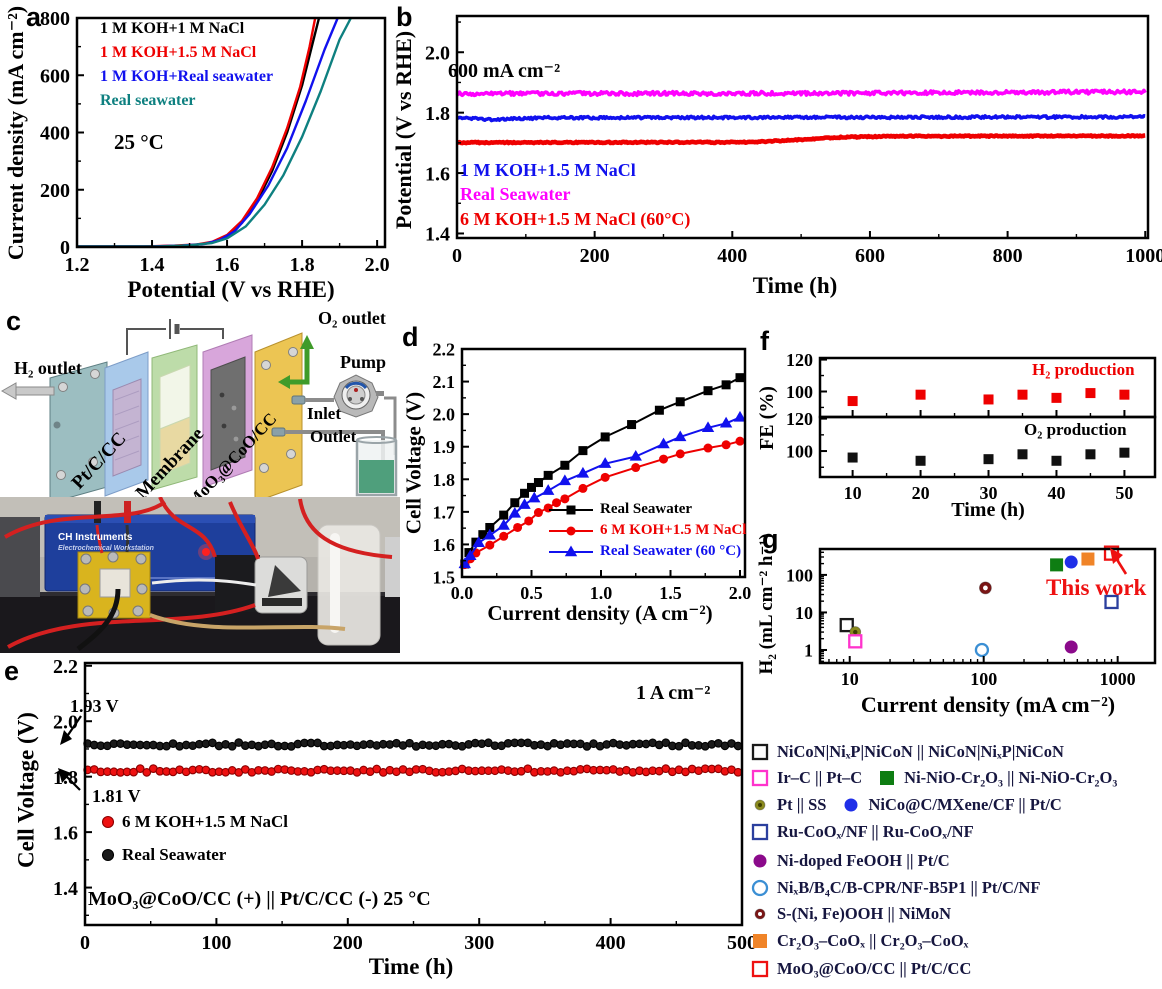  I want to click on ref-legend-item: NiCo@C/MXene/CF || Pt/C, so click(951, 805).